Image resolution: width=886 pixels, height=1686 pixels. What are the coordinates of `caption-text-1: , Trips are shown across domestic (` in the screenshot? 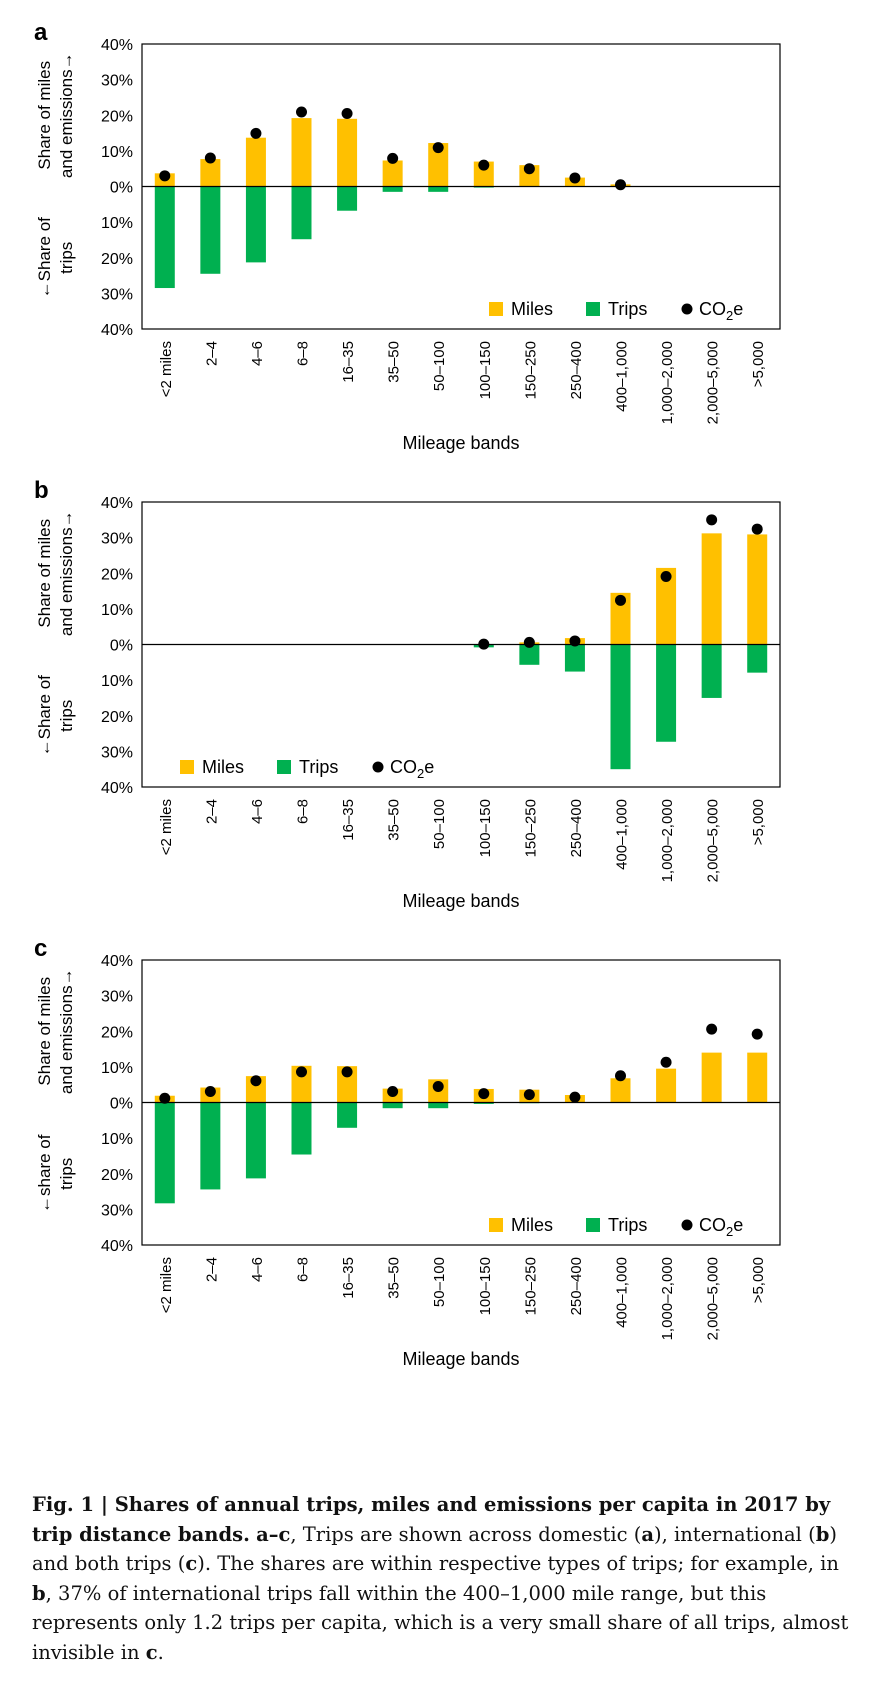 It's located at (466, 1534).